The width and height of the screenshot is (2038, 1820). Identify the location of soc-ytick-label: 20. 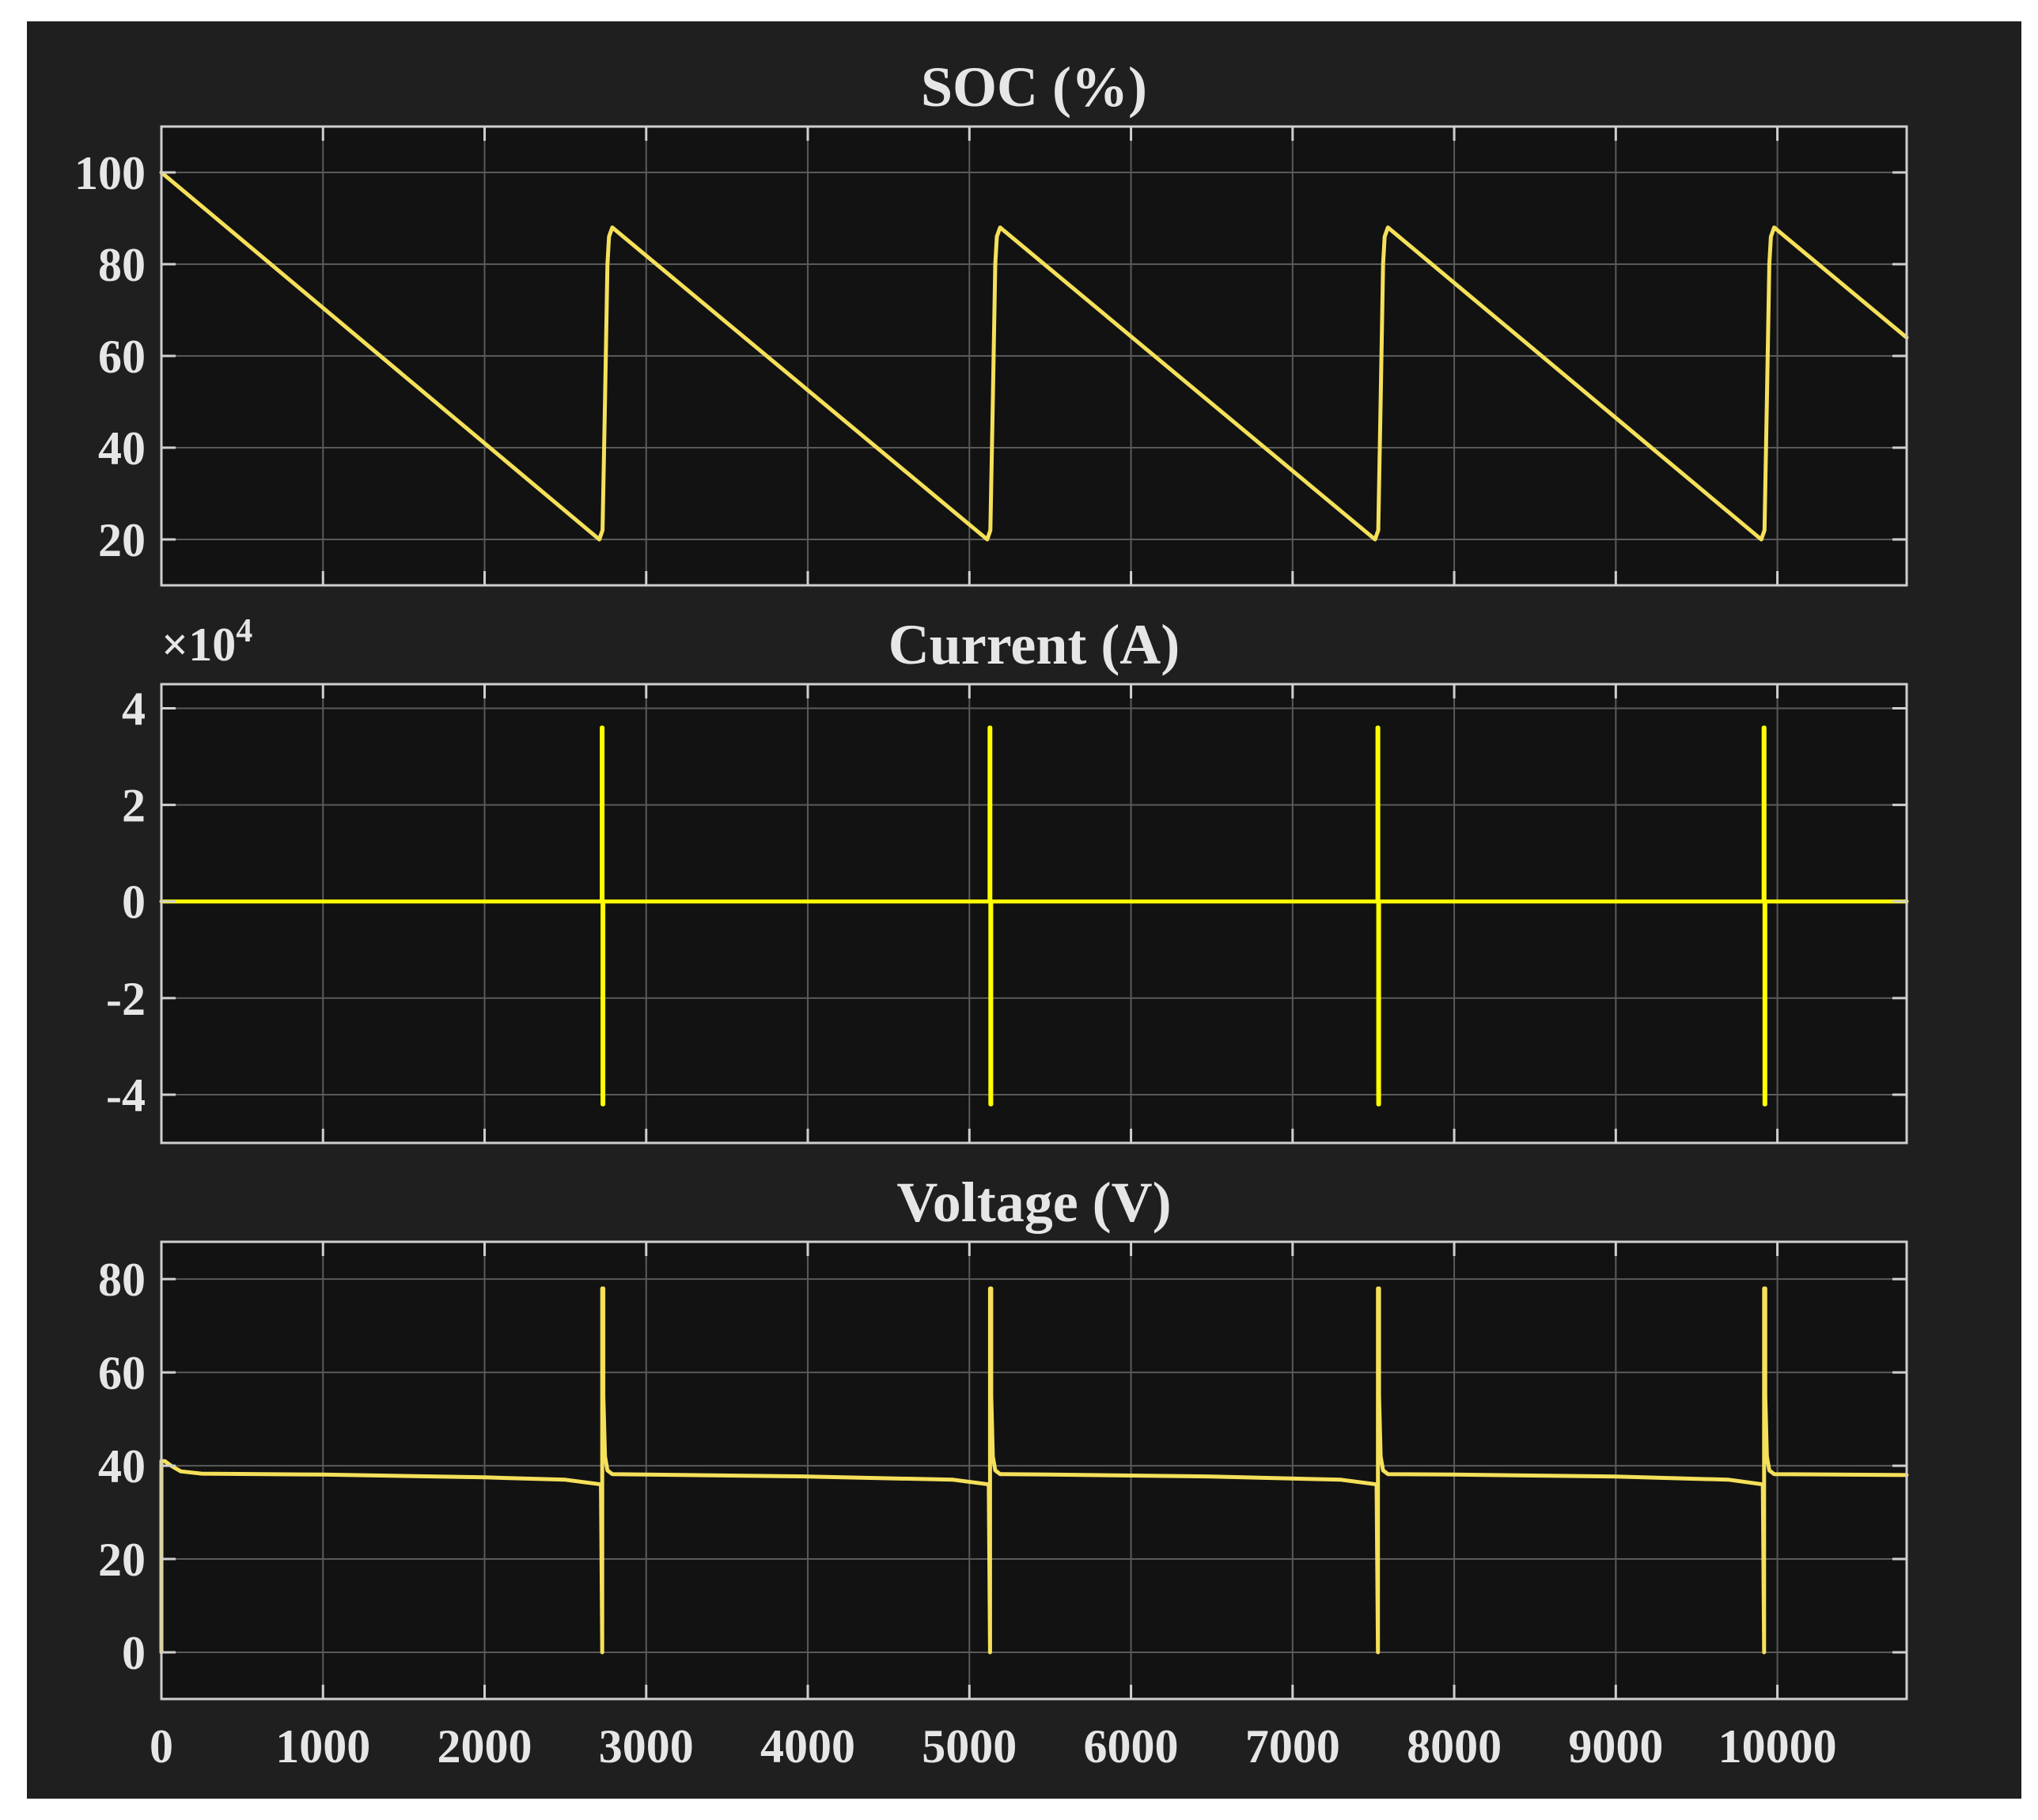
(122, 540).